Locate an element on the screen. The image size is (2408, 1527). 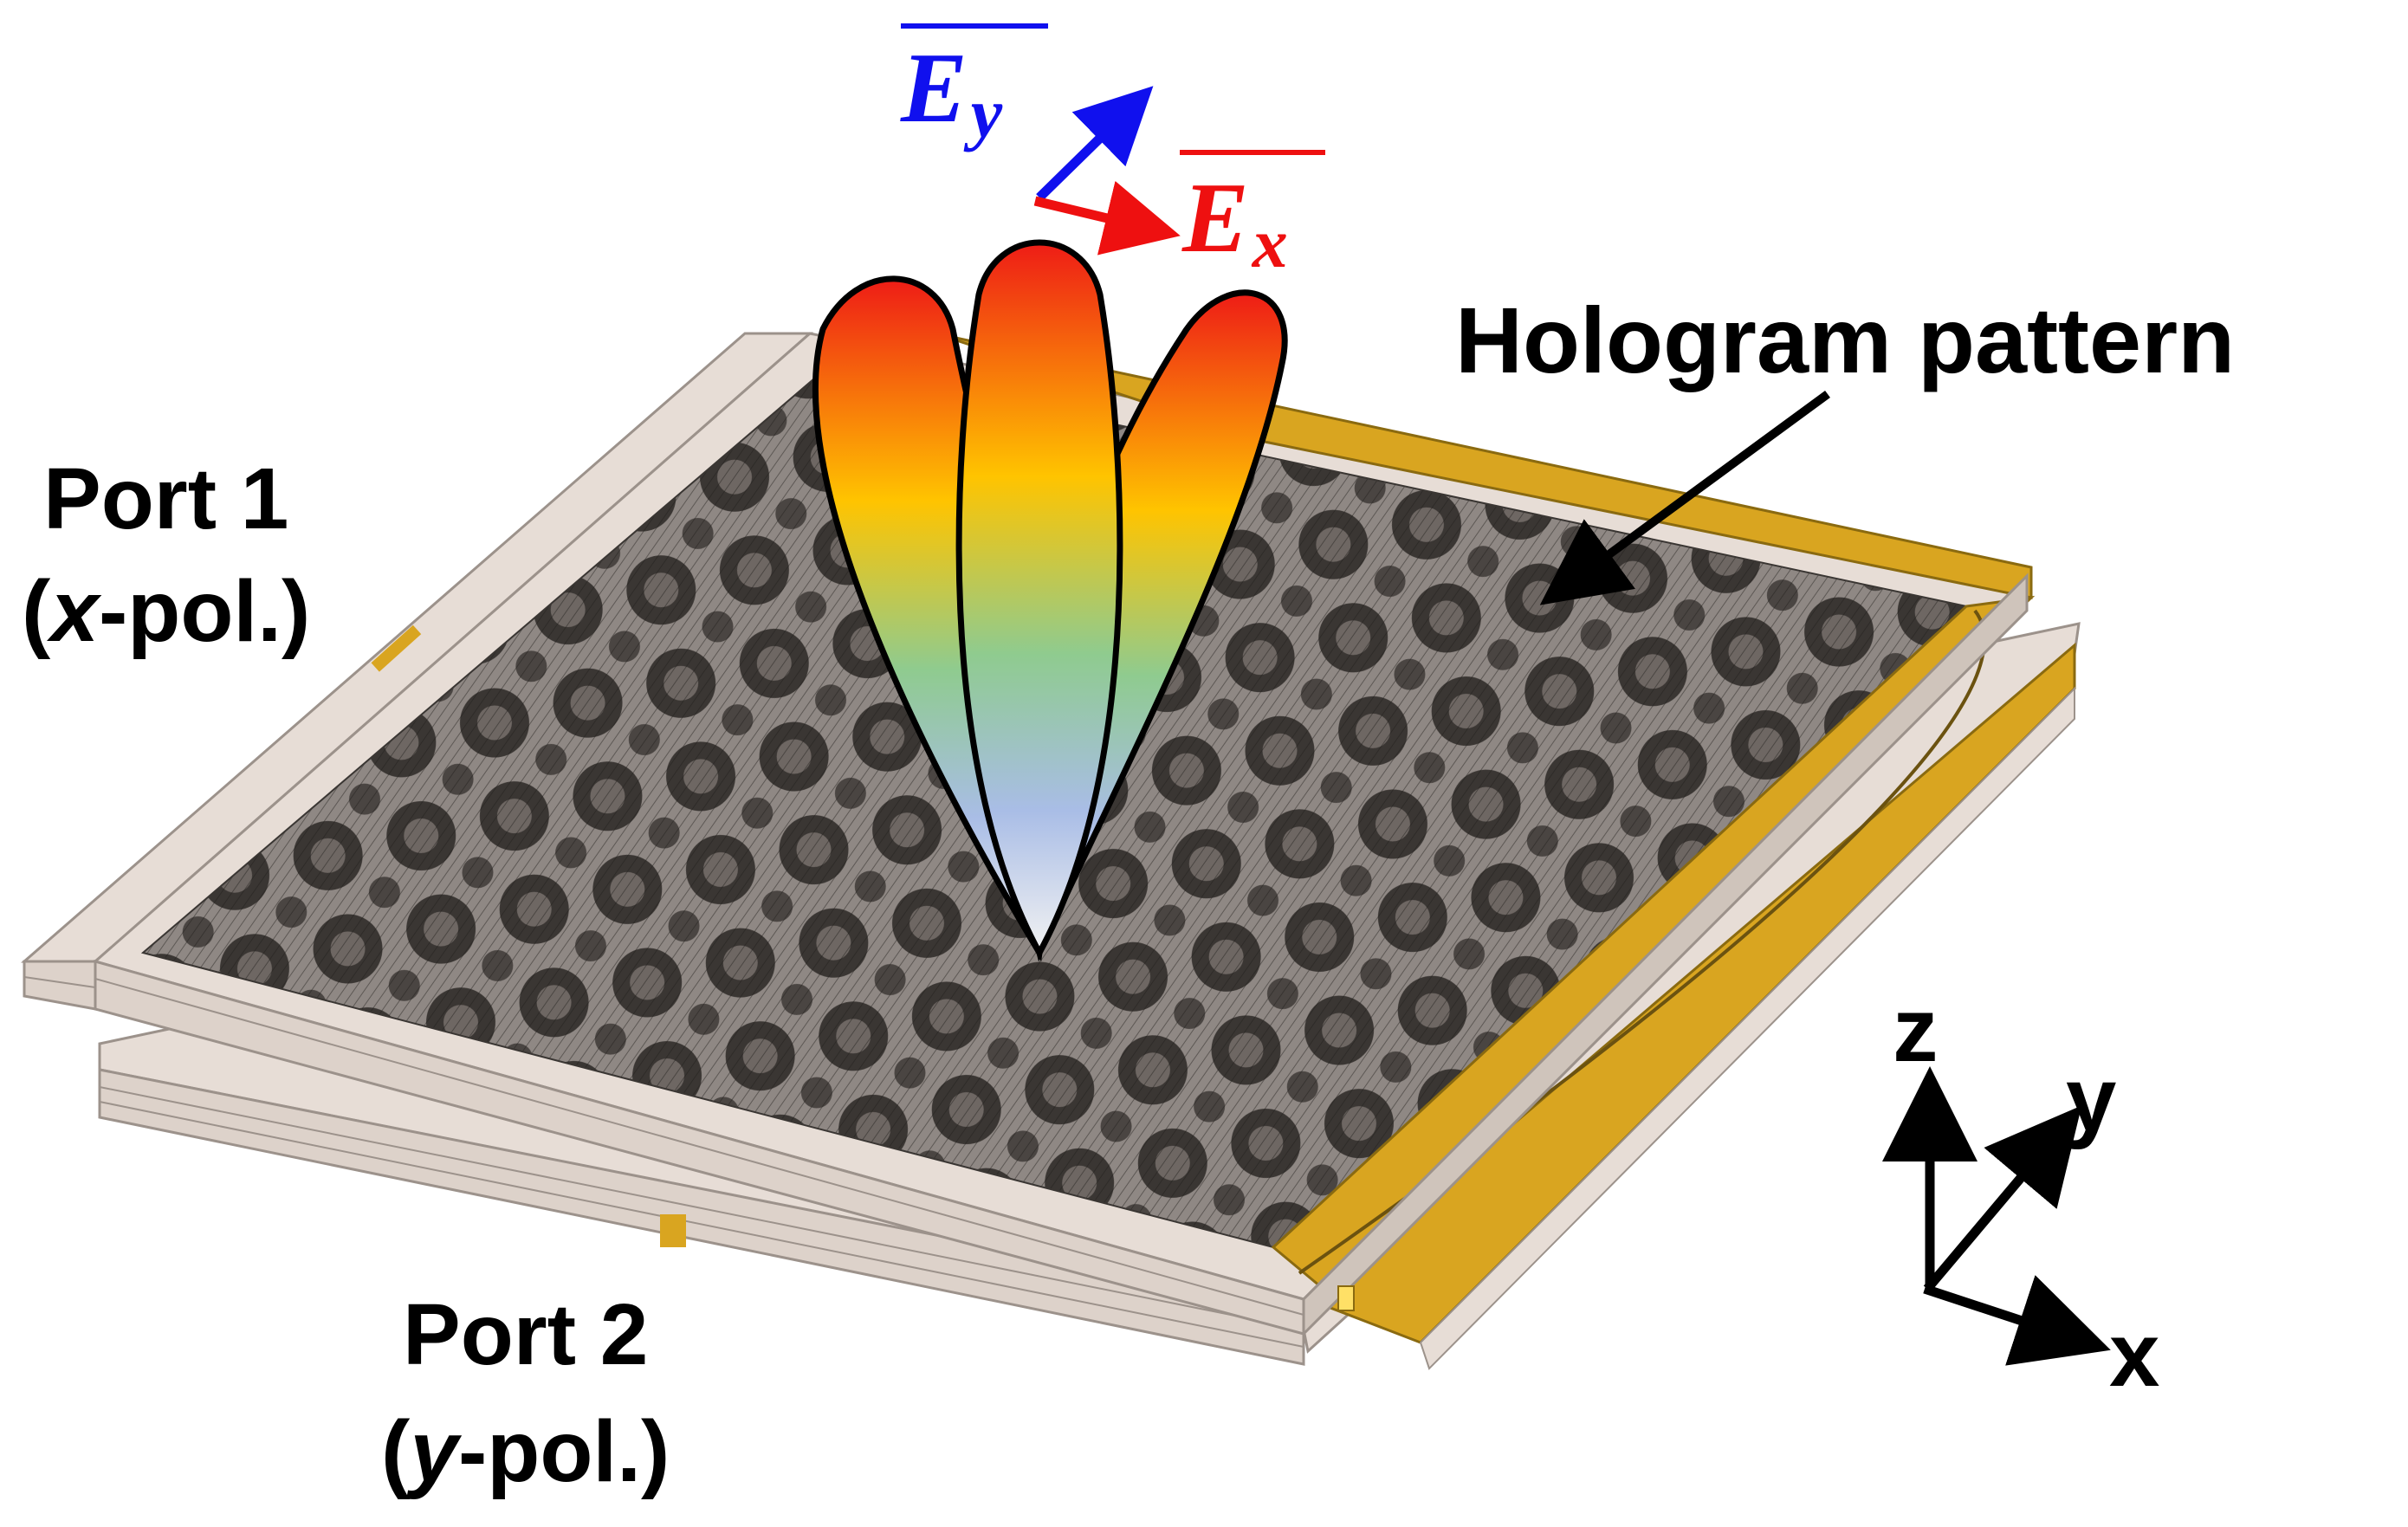
hologram-pattern-label: Hologram pattern is located at coordinates (1845, 340).